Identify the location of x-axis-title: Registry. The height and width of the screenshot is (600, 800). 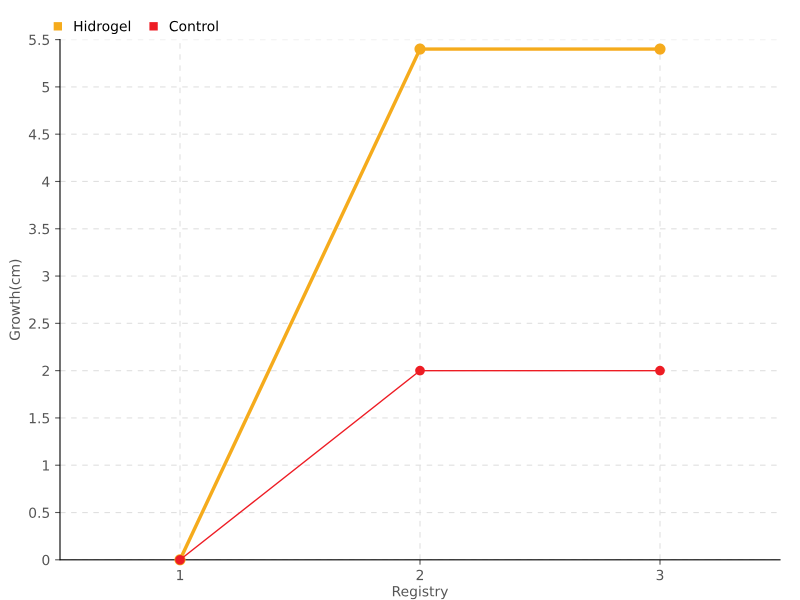
(420, 593).